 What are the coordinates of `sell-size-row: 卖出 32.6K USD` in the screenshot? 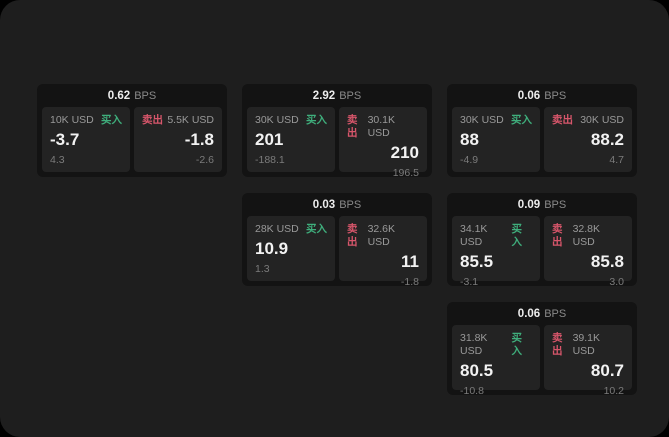 It's located at (383, 236).